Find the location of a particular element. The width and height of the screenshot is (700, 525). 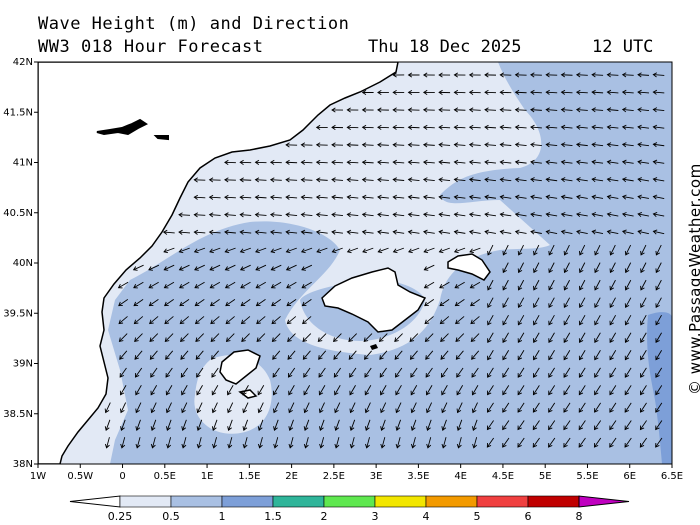

legend-label: 8 is located at coordinates (579, 516).